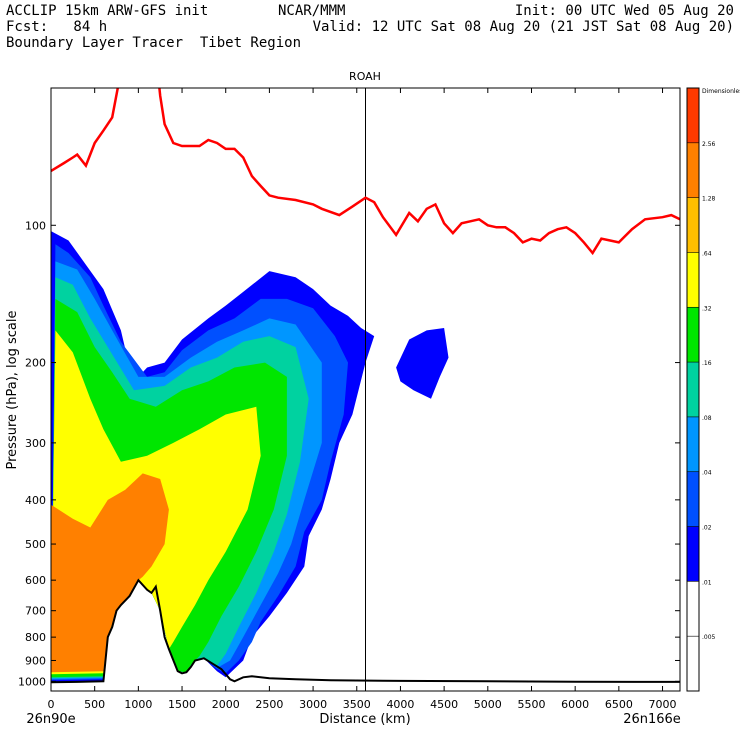 This screenshot has height=740, width=740. Describe the element at coordinates (312, 11) in the screenshot. I see `organization: NCAR/MMM` at that location.